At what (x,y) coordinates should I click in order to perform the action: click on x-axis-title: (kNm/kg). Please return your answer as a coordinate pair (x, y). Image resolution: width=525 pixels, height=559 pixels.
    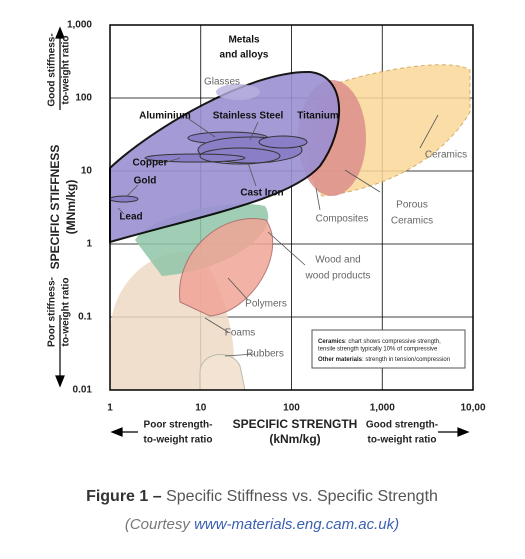
    Looking at the image, I should click on (294, 439).